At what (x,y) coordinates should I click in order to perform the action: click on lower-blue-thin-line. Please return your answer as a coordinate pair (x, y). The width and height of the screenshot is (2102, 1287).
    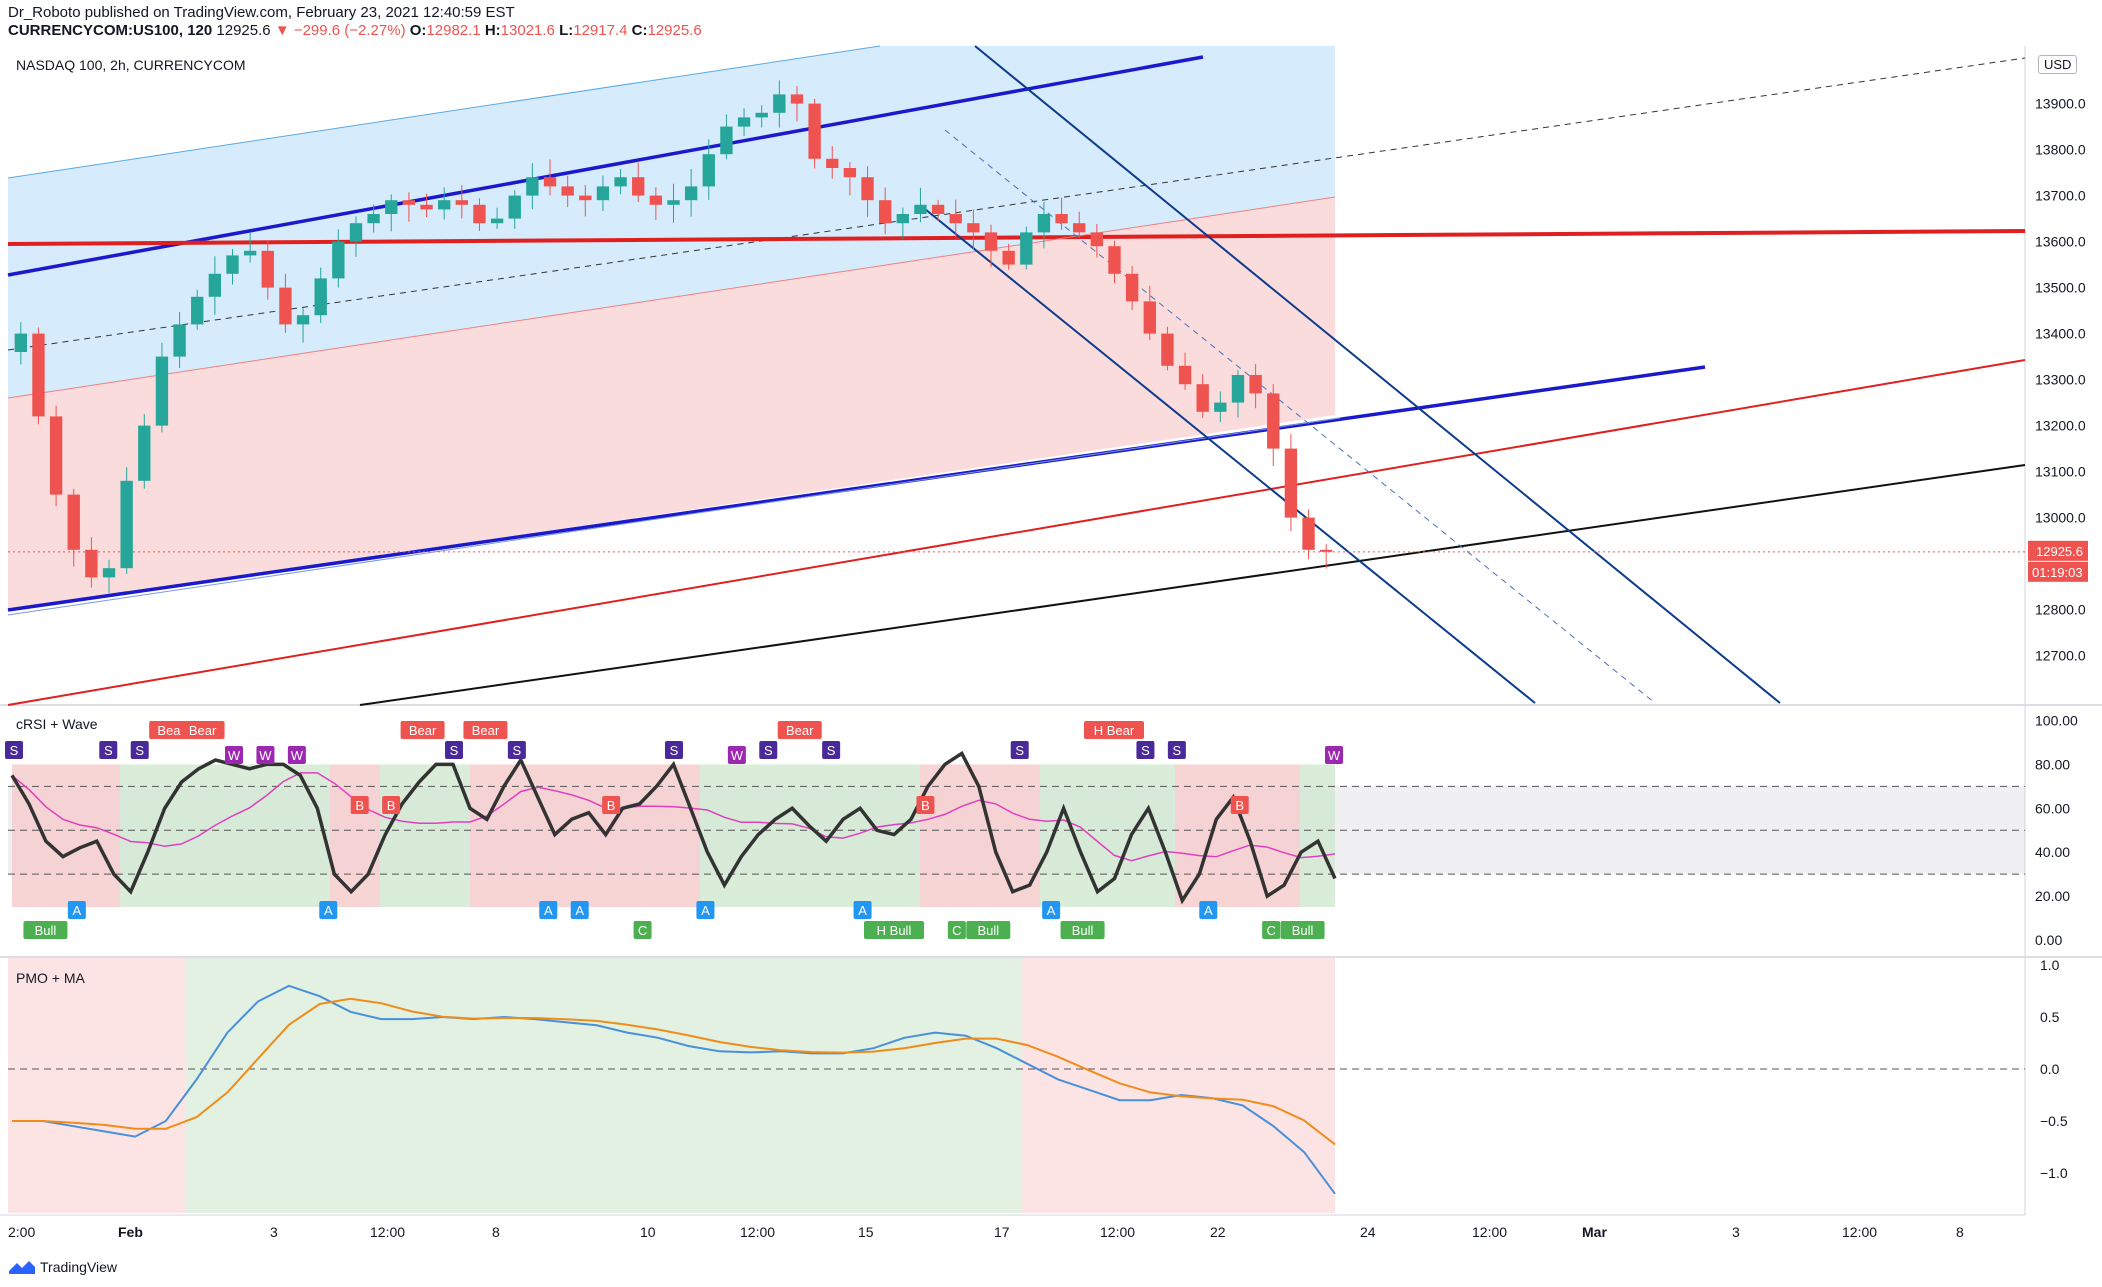
    Looking at the image, I should click on (674, 516).